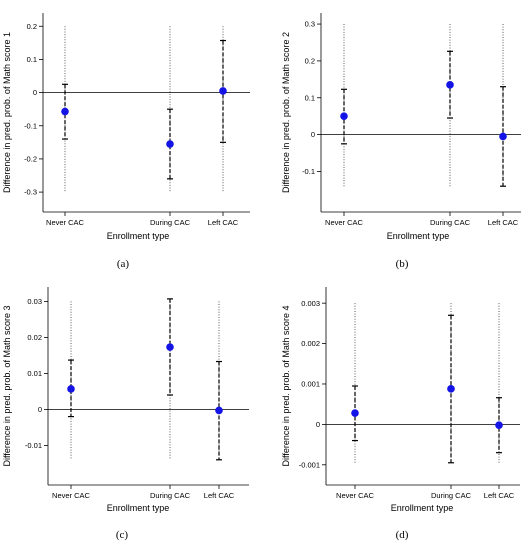 The height and width of the screenshot is (550, 529). Describe the element at coordinates (122, 535) in the screenshot. I see `panel-label: (c)` at that location.